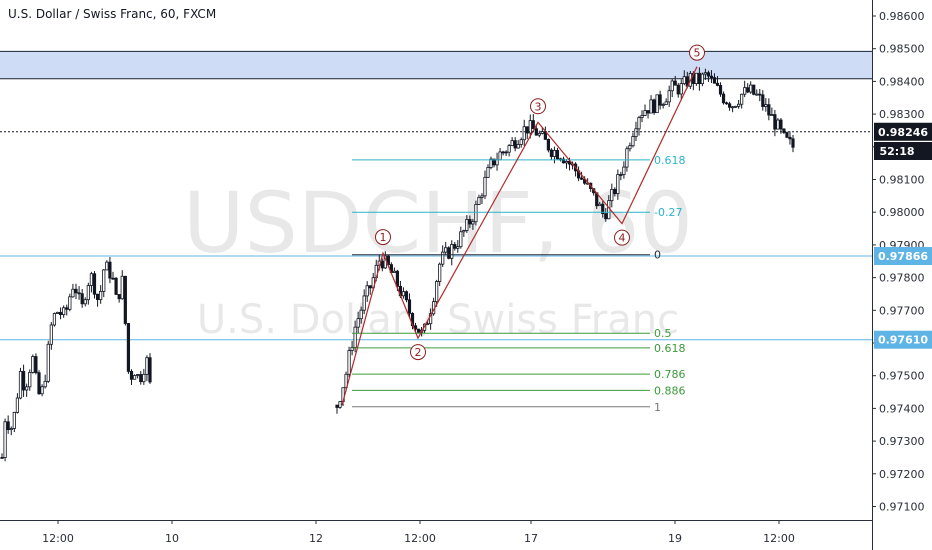  What do you see at coordinates (896, 151) in the screenshot?
I see `countdown-label: 52:18` at bounding box center [896, 151].